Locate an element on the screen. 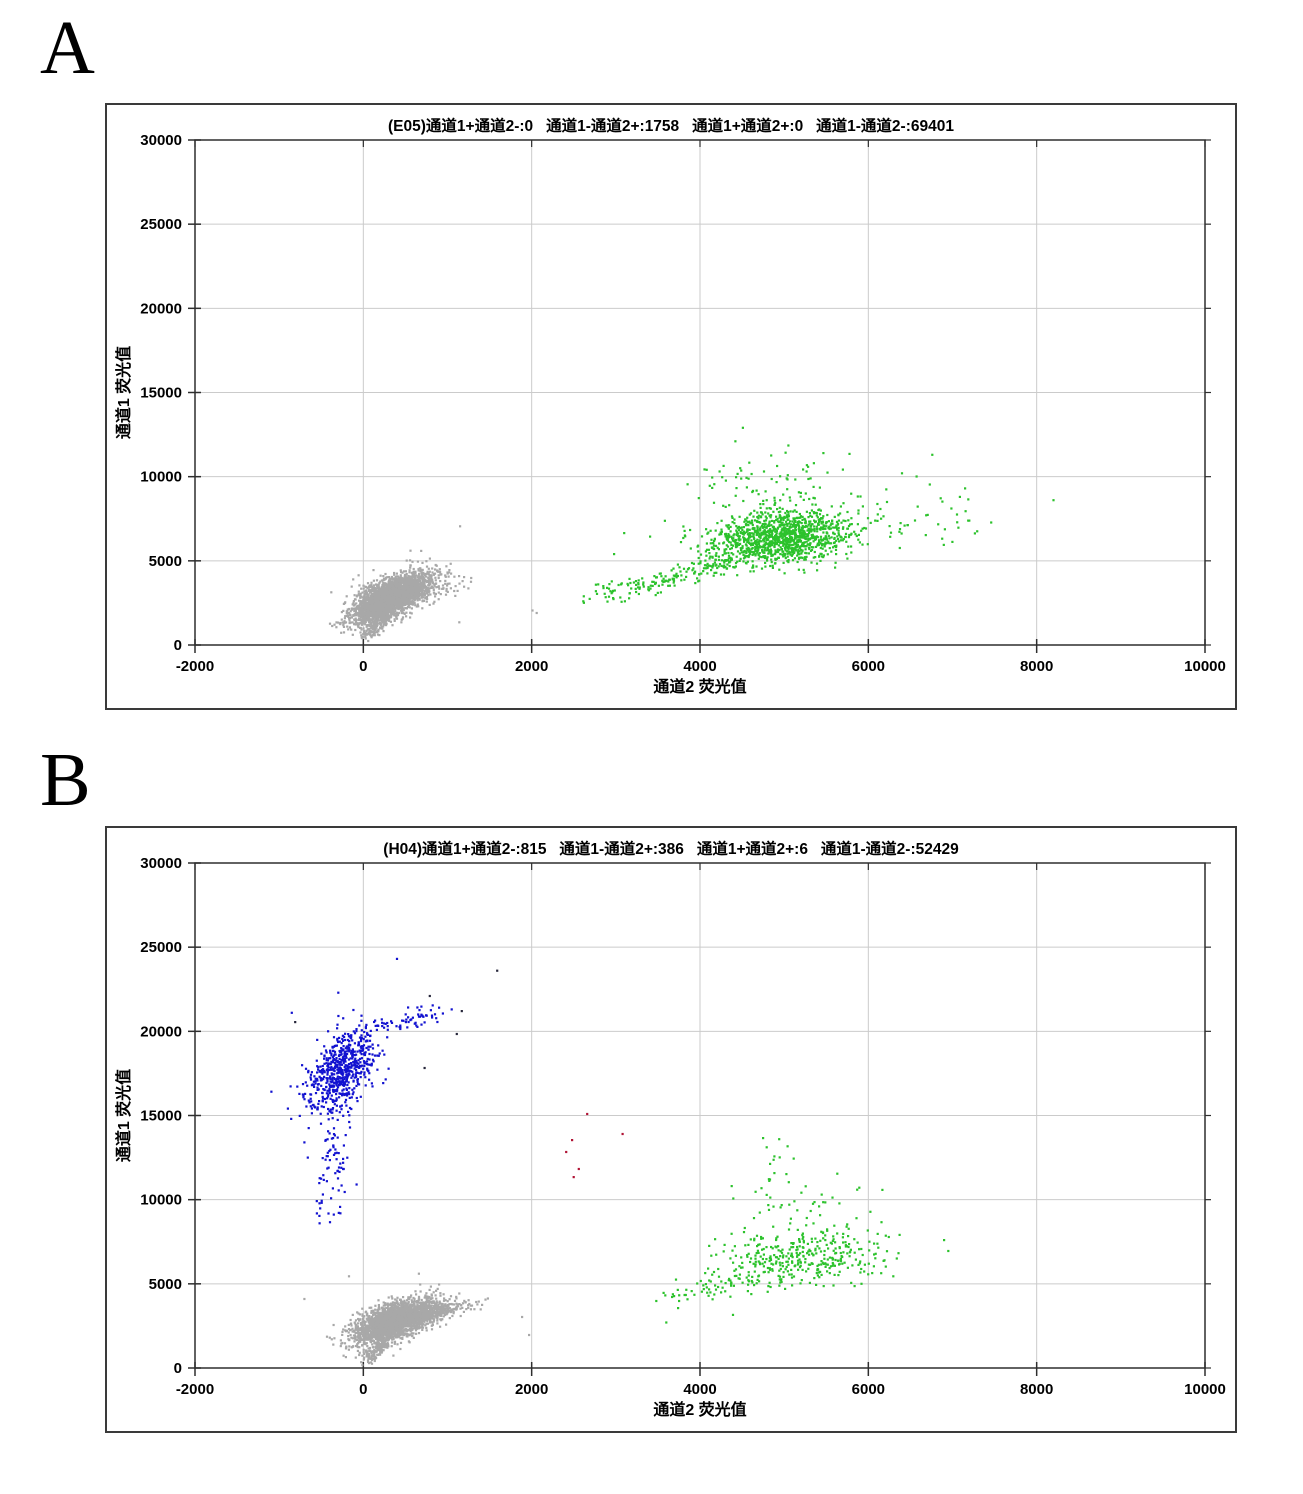 The width and height of the screenshot is (1303, 1494). series-ch1-positive-droplets is located at coordinates (361, 1091).